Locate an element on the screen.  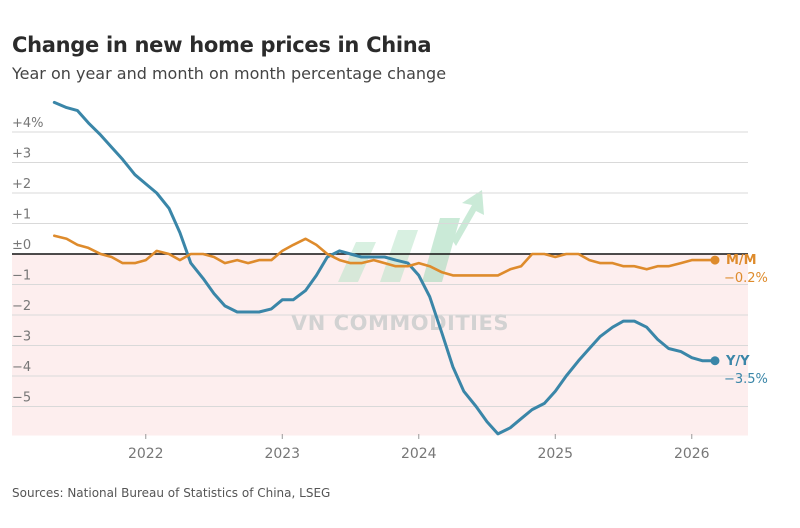
y-tick-label: −3 is located at coordinates (21, 337).